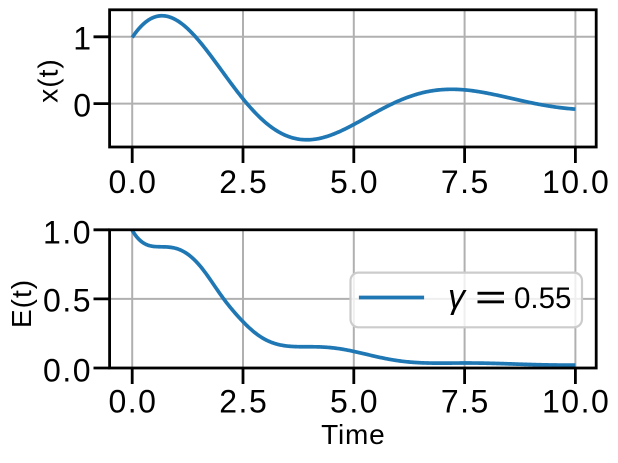 The height and width of the screenshot is (463, 618). I want to click on svg-text: E(t), so click(21, 303).